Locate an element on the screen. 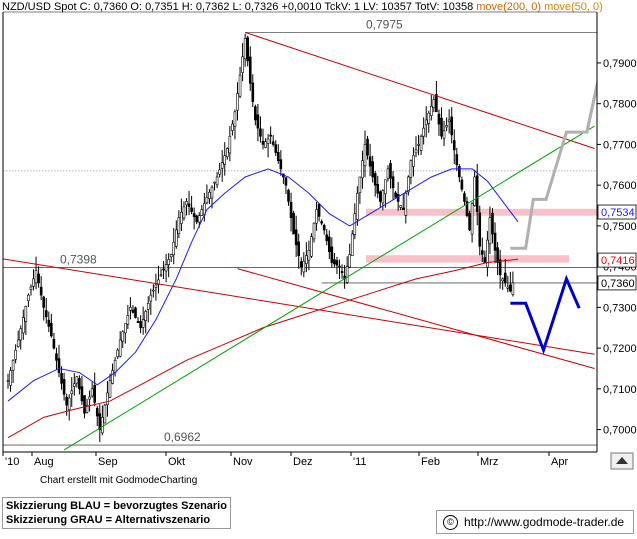 The width and height of the screenshot is (637, 539). site-url: http://www.godmode-trader.de is located at coordinates (544, 522).